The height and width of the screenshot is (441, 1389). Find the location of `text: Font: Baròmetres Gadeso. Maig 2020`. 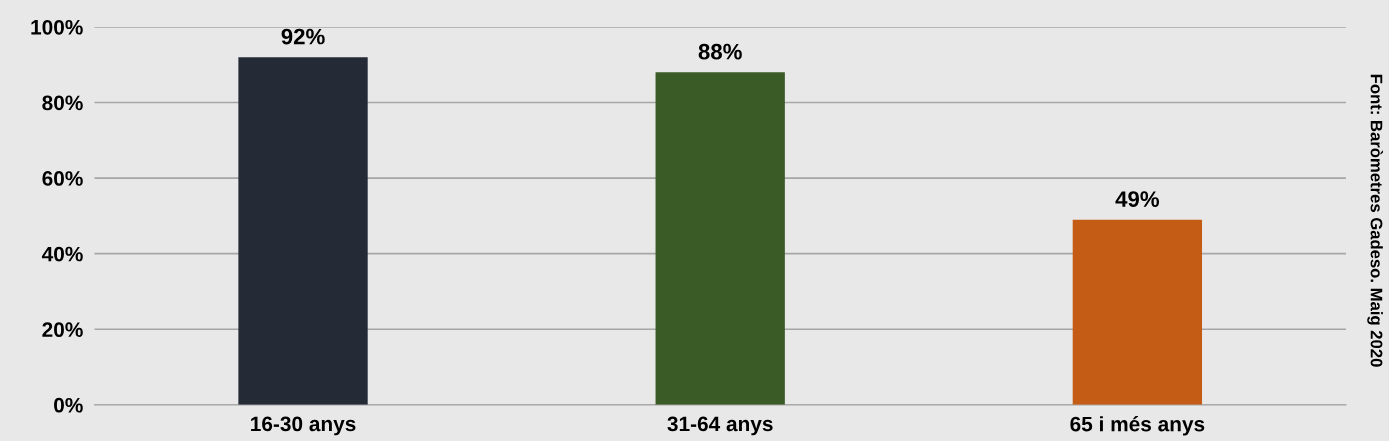

text: Font: Baròmetres Gadeso. Maig 2020 is located at coordinates (1375, 220).